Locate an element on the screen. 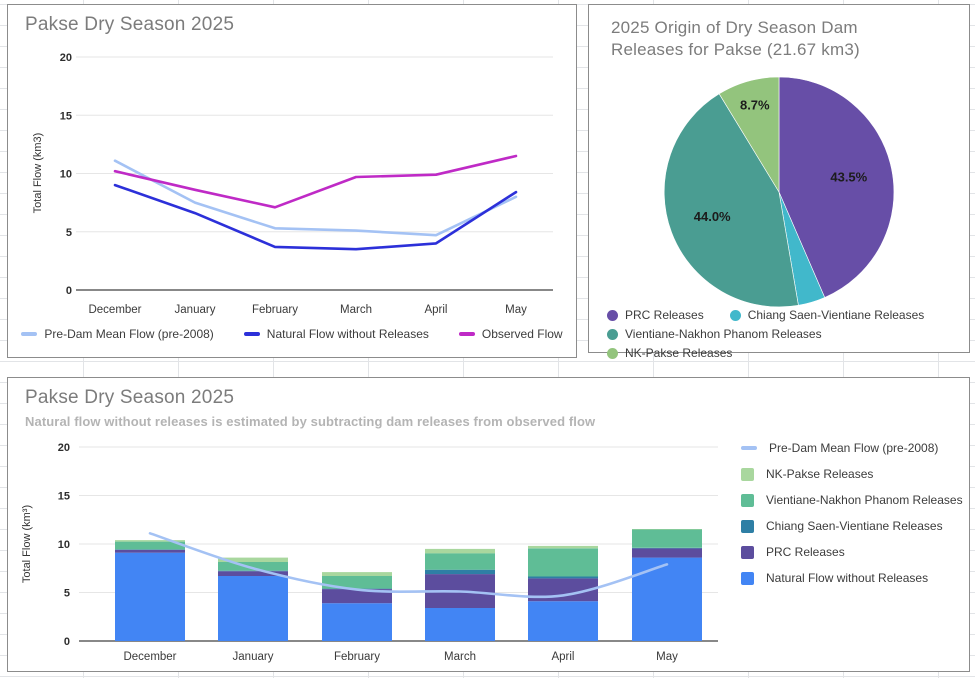 The image size is (975, 678). bar-segment-vientiane-nakhon-phanom-releases-january is located at coordinates (253, 566).